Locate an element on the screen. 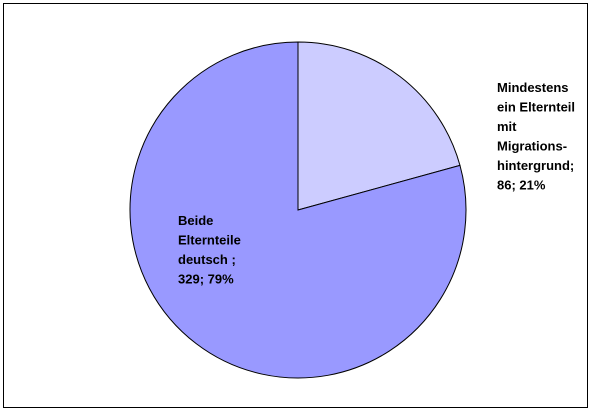 The height and width of the screenshot is (414, 593). slice-label-2-line: 329; 79% is located at coordinates (206, 279).